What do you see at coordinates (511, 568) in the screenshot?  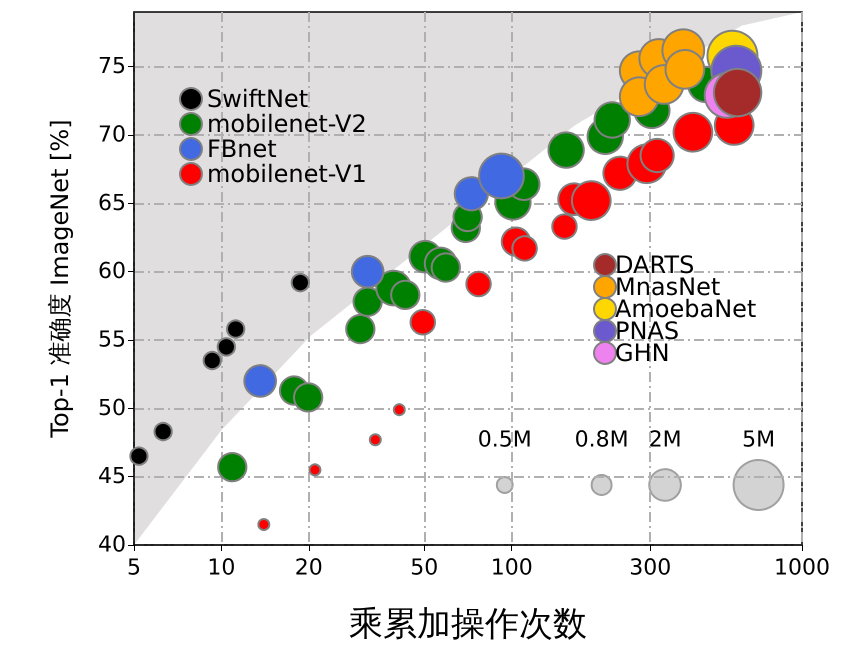 I see `x-tick-label: 100` at bounding box center [511, 568].